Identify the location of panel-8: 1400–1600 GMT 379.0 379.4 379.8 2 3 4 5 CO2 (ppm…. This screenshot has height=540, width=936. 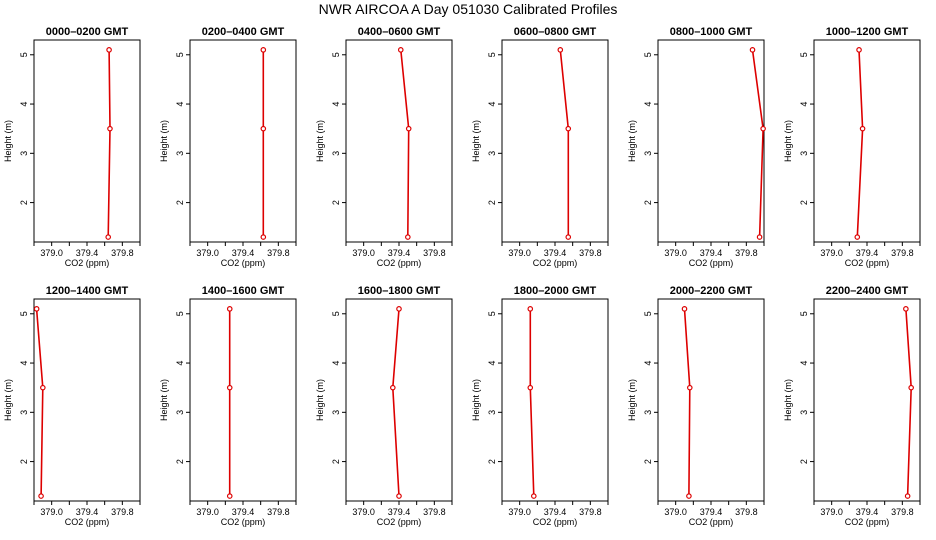
(228, 406).